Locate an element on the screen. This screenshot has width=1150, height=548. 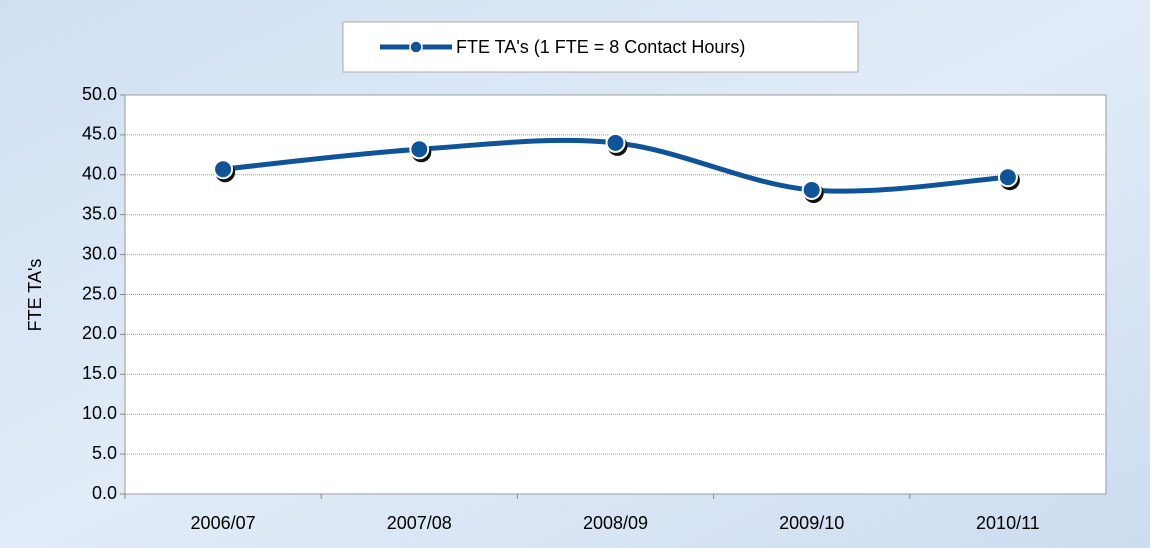
y-tick-label: 15.0 is located at coordinates (99, 373).